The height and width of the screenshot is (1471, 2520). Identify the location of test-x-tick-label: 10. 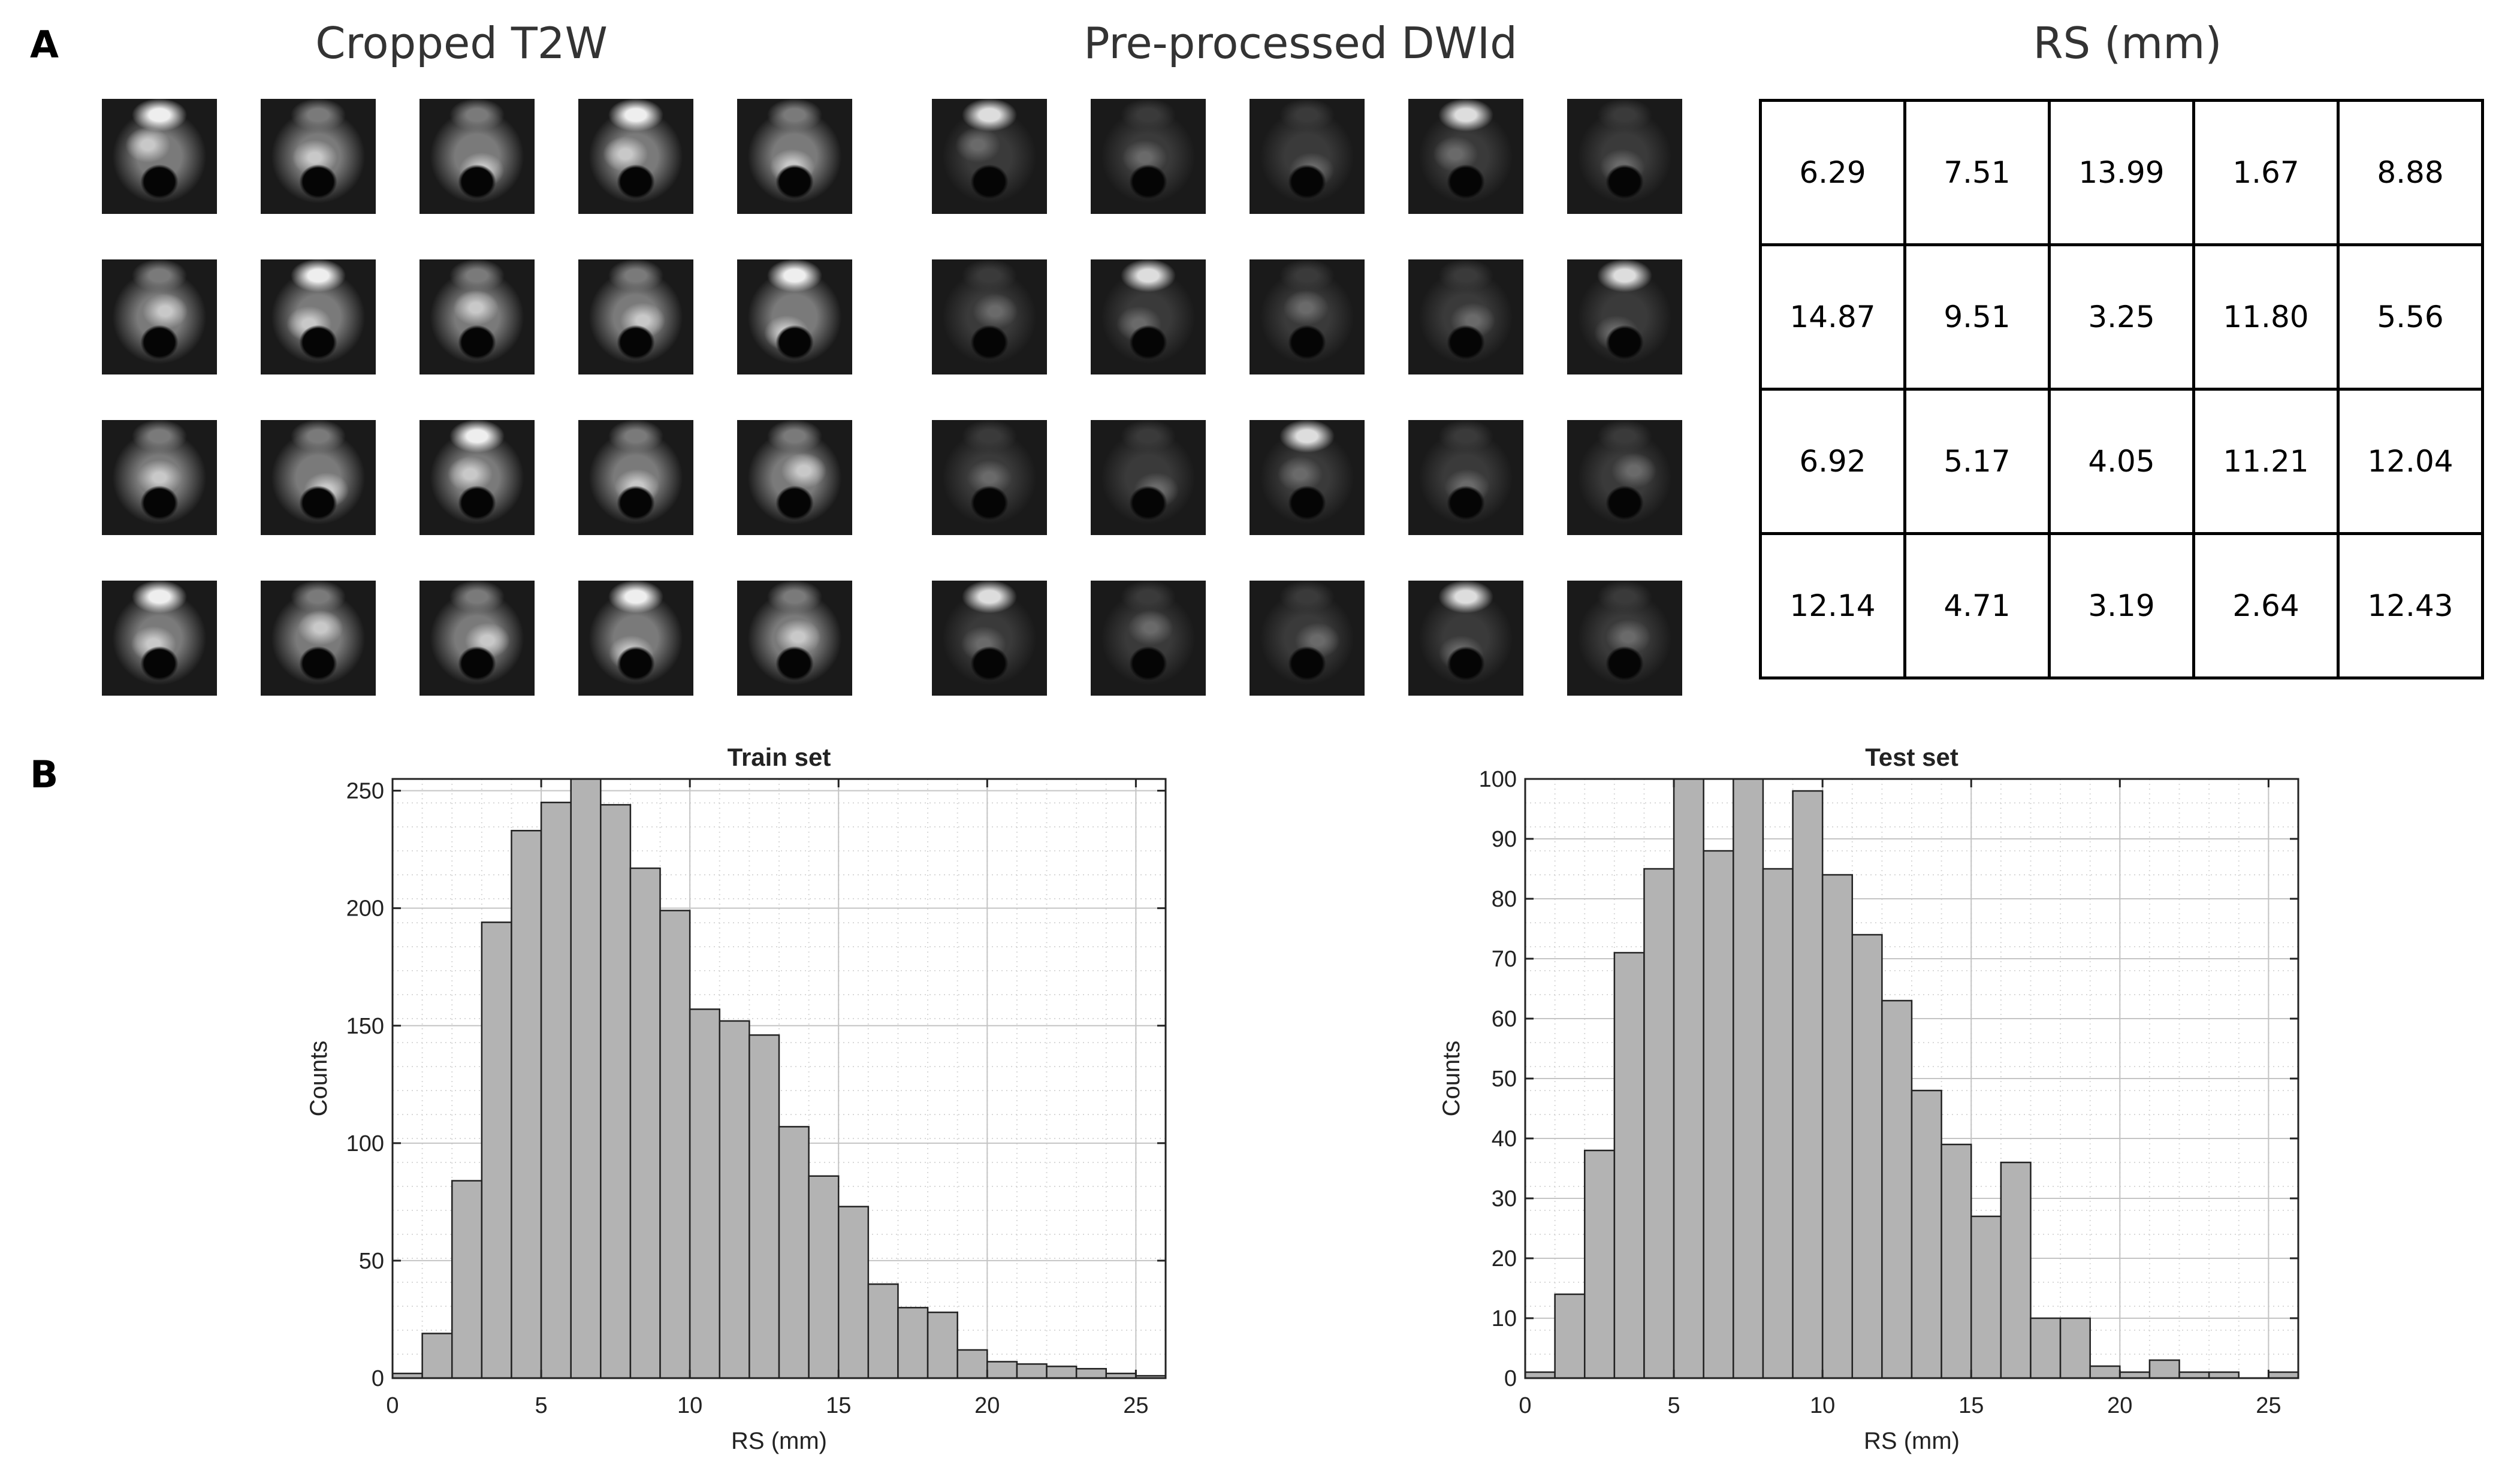
(1822, 1405).